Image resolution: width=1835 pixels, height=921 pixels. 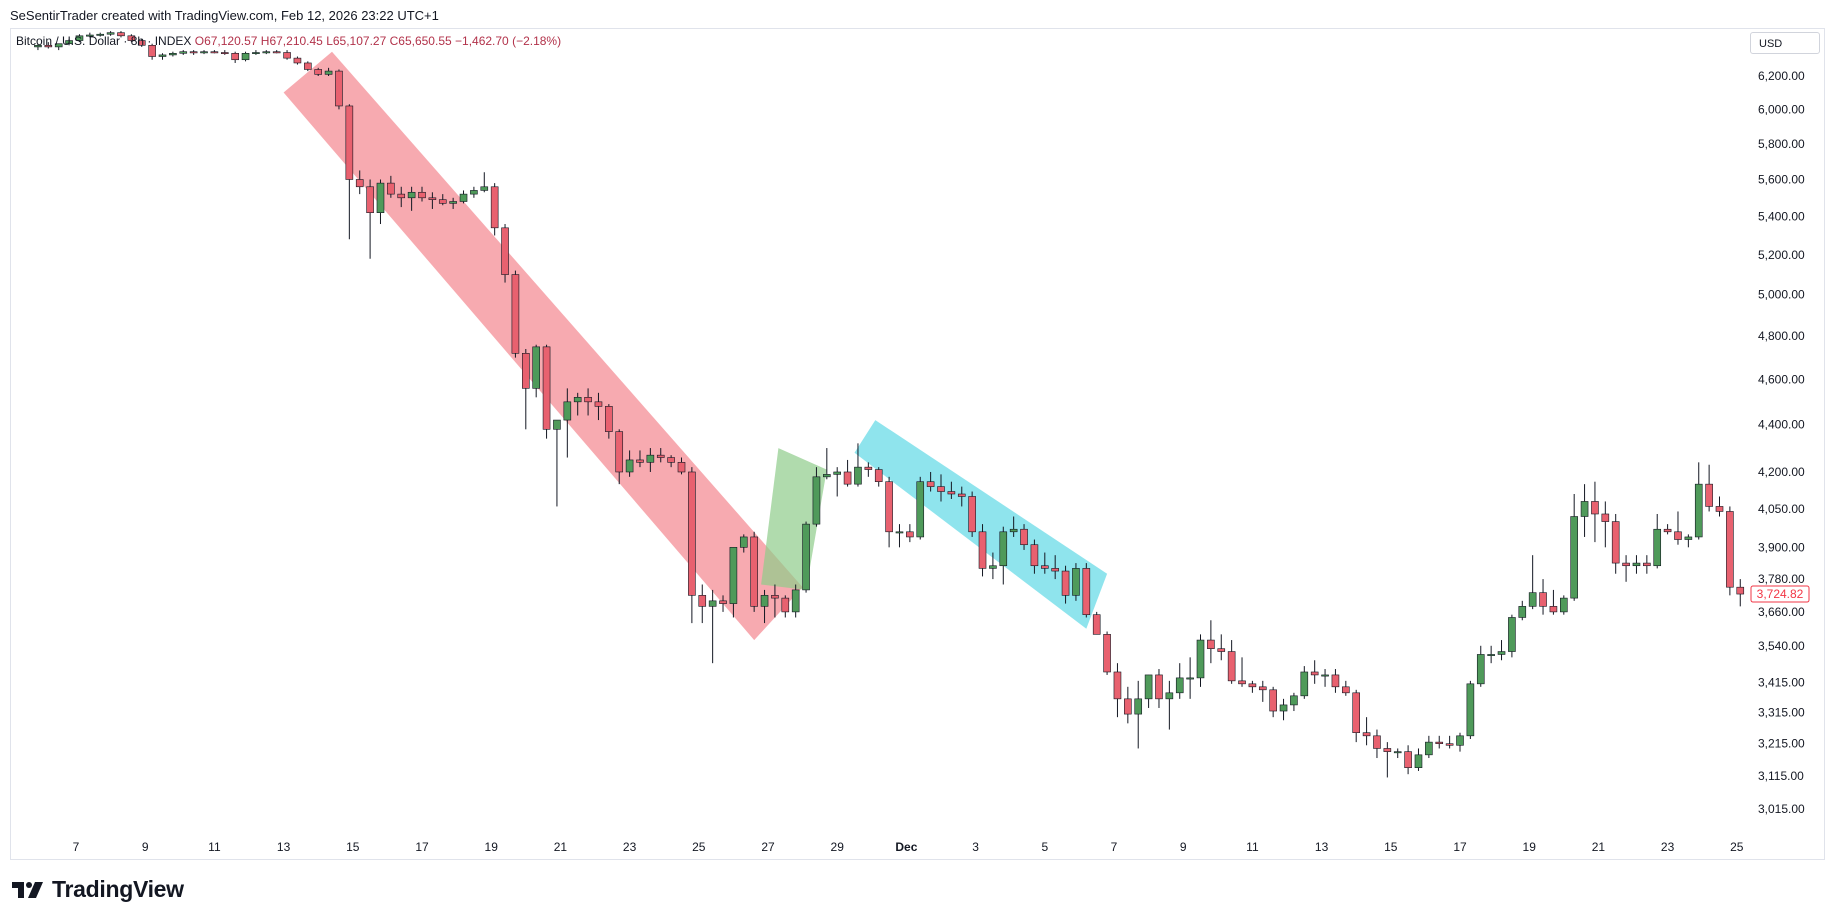 What do you see at coordinates (1781, 144) in the screenshot?
I see `price-tick-label: 5,800.00` at bounding box center [1781, 144].